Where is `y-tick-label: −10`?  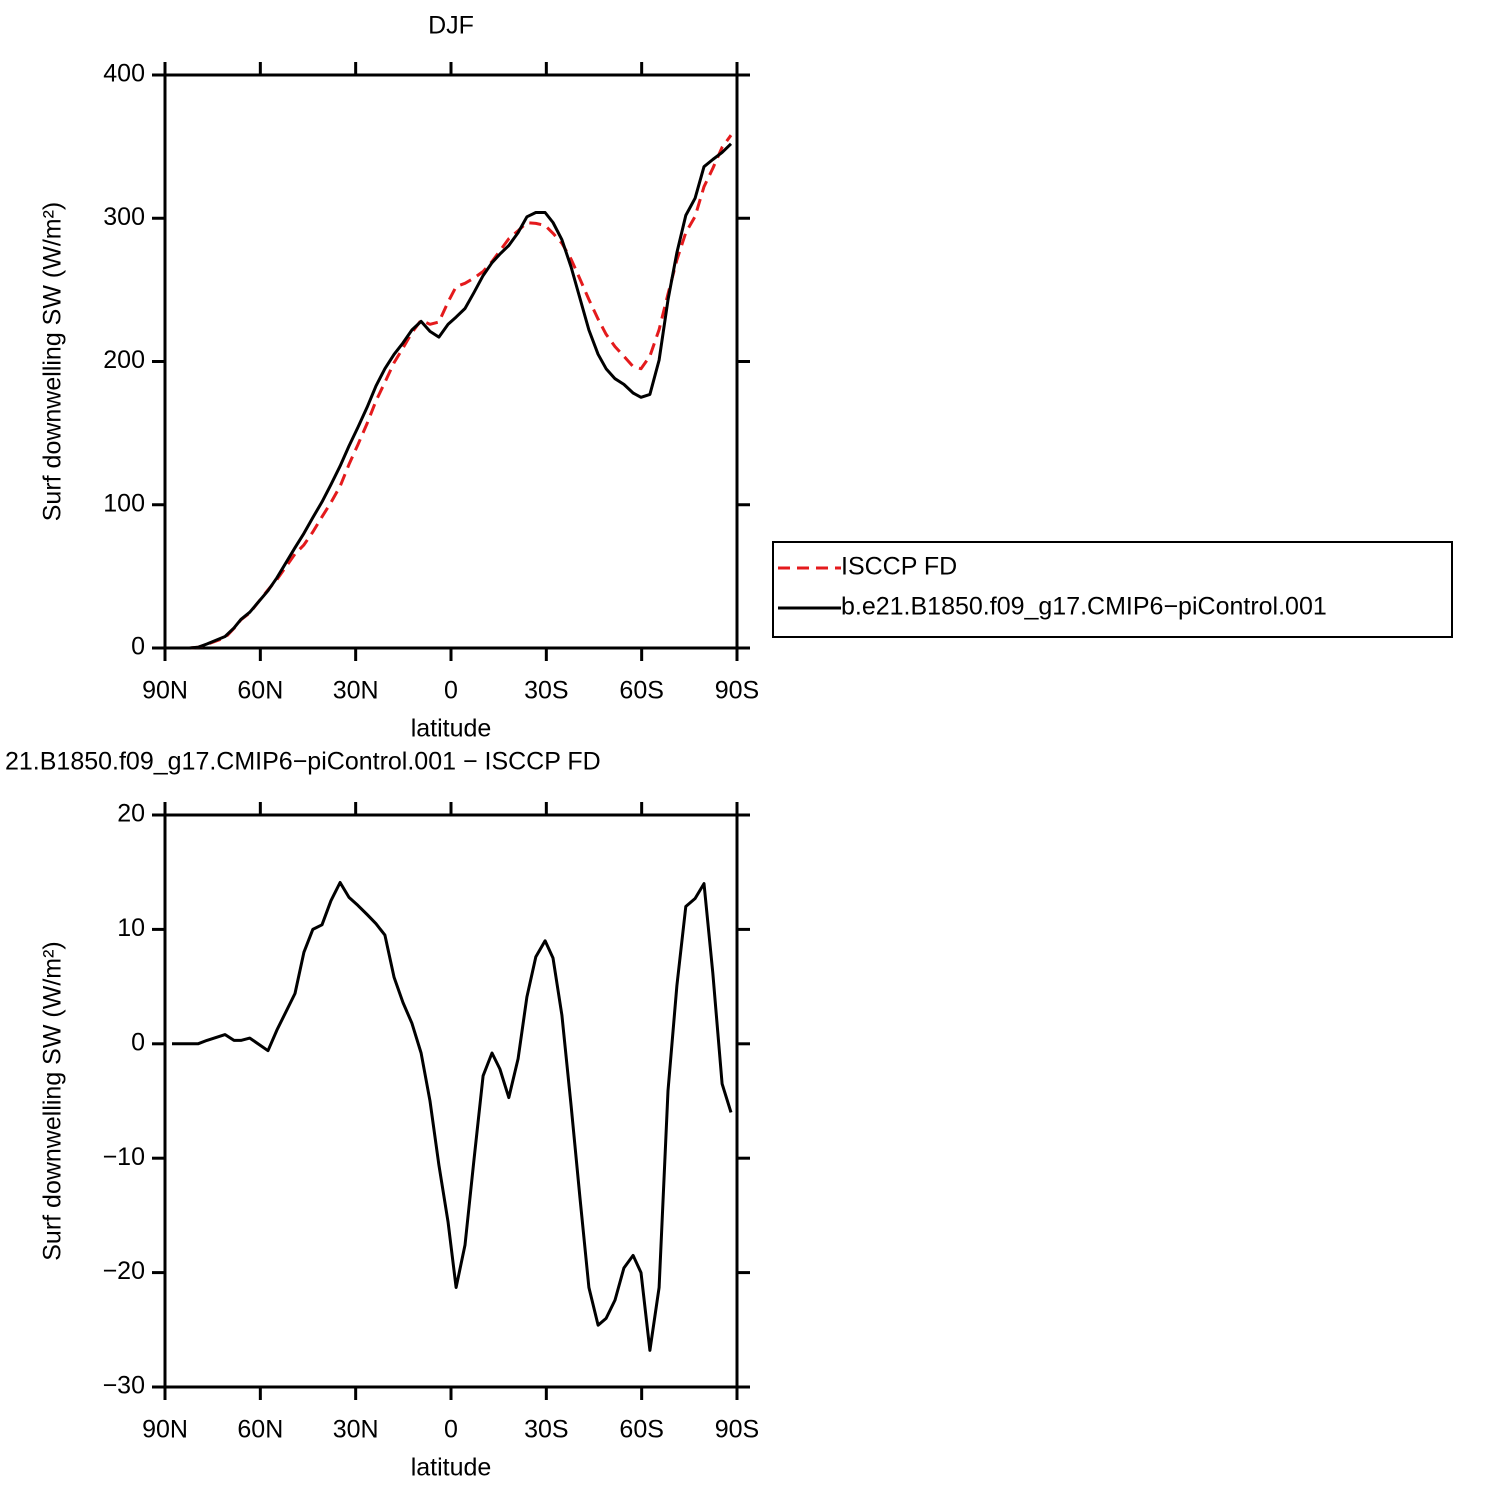 y-tick-label: −10 is located at coordinates (124, 1157).